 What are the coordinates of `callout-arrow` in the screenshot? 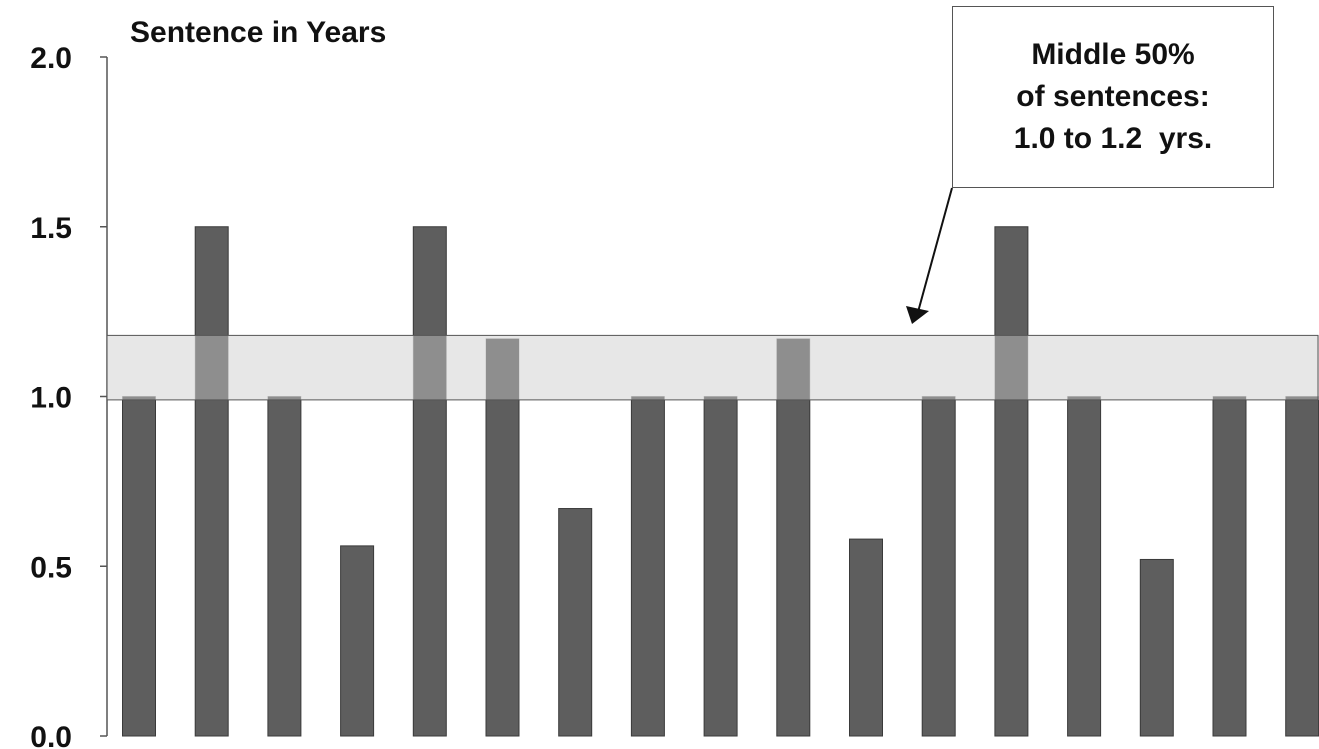 It's located at (929, 255).